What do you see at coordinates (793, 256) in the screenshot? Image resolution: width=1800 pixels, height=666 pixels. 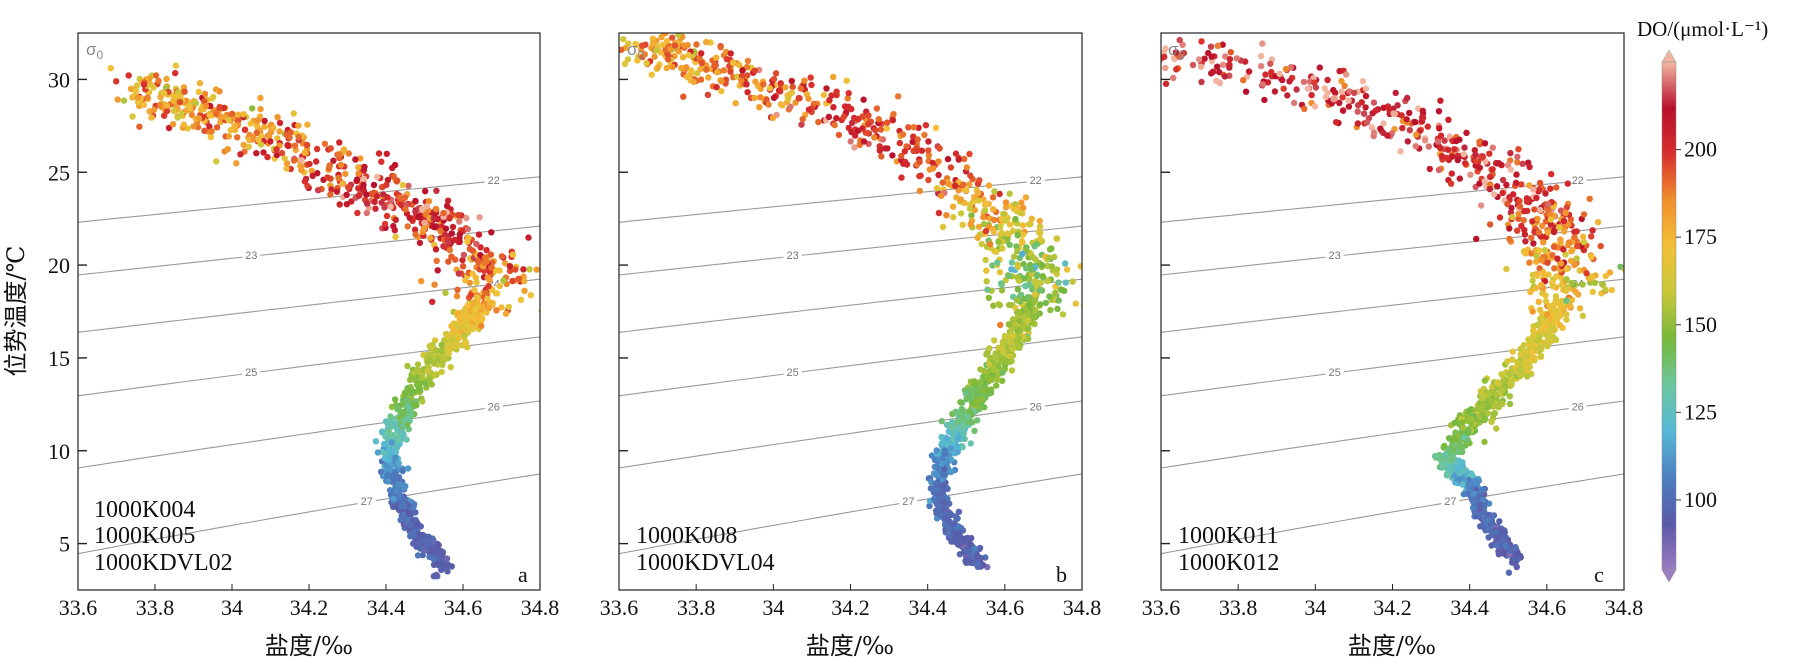 I see `isopycnal-label: 23` at bounding box center [793, 256].